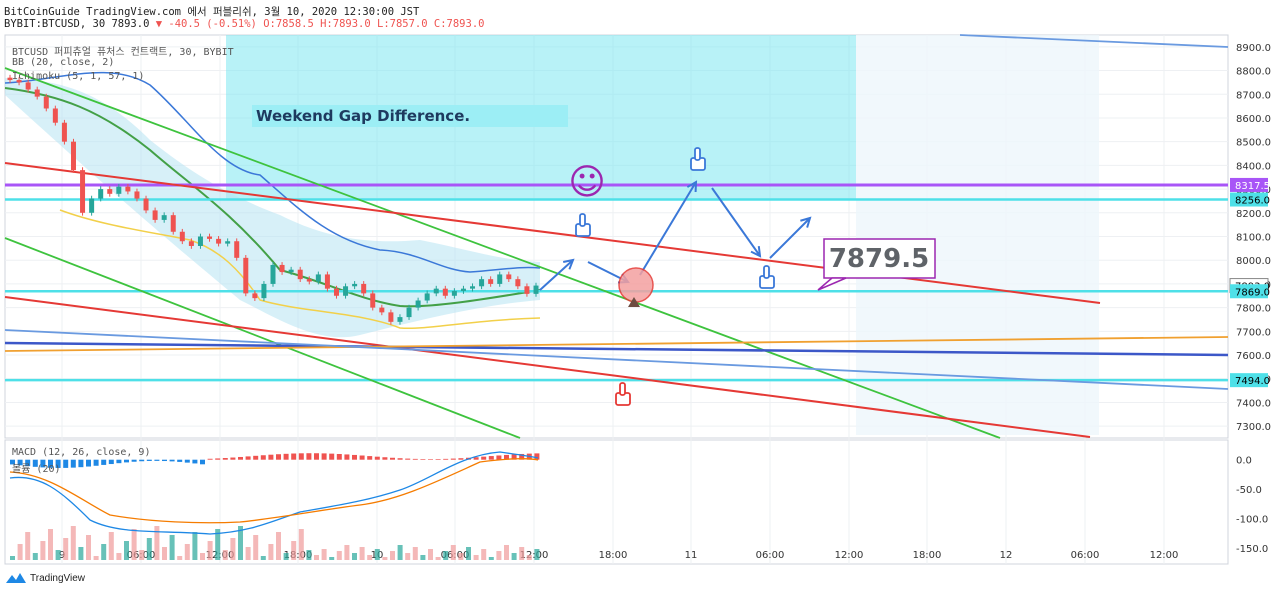 This screenshot has height=594, width=1280. I want to click on price-tick-label: 7400.0, so click(1253, 403).